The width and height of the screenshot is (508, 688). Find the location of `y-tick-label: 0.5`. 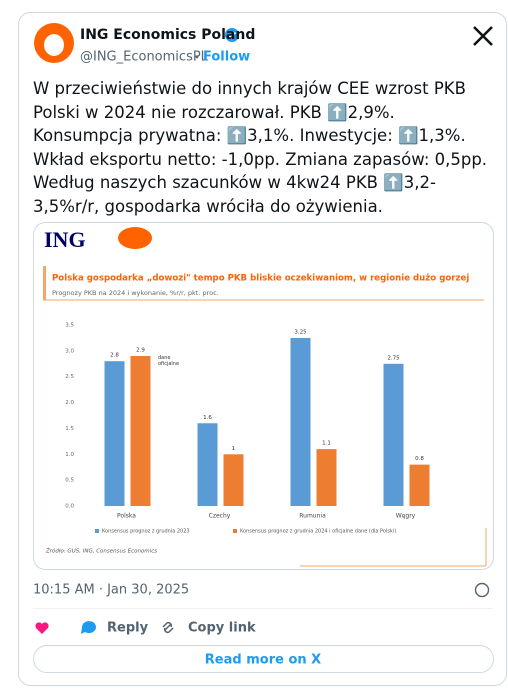

y-tick-label: 0.5 is located at coordinates (69, 481).